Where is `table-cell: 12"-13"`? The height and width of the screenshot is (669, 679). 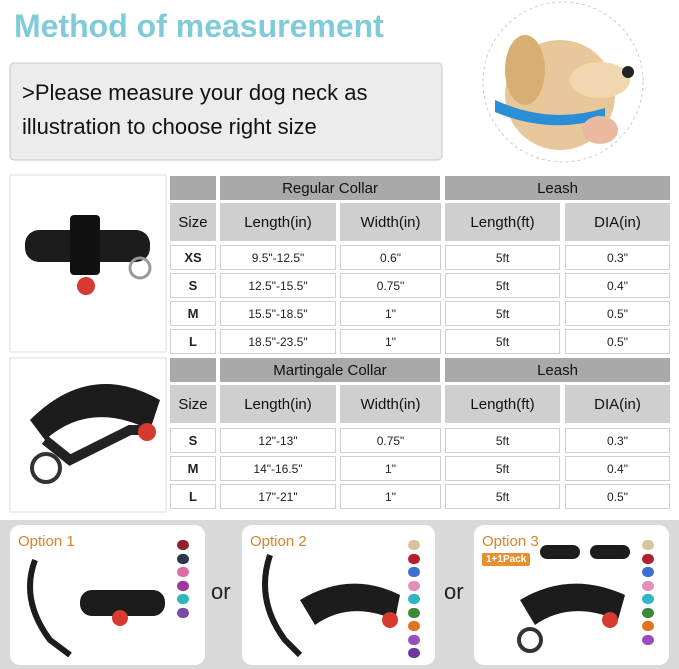 table-cell: 12"-13" is located at coordinates (278, 440).